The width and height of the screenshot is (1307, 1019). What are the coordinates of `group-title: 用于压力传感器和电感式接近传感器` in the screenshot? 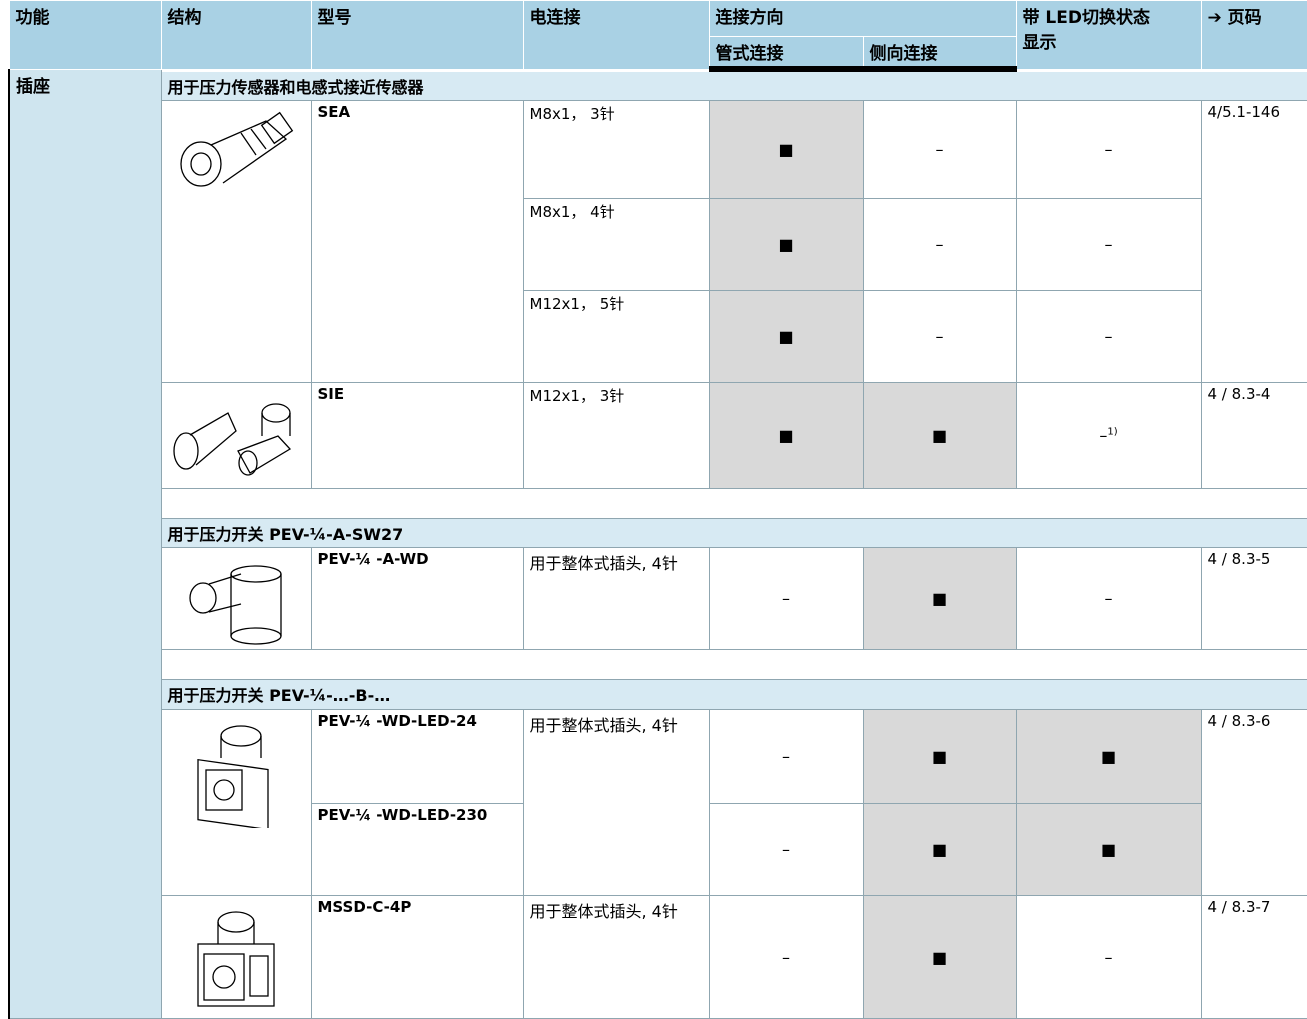 It's located at (733, 84).